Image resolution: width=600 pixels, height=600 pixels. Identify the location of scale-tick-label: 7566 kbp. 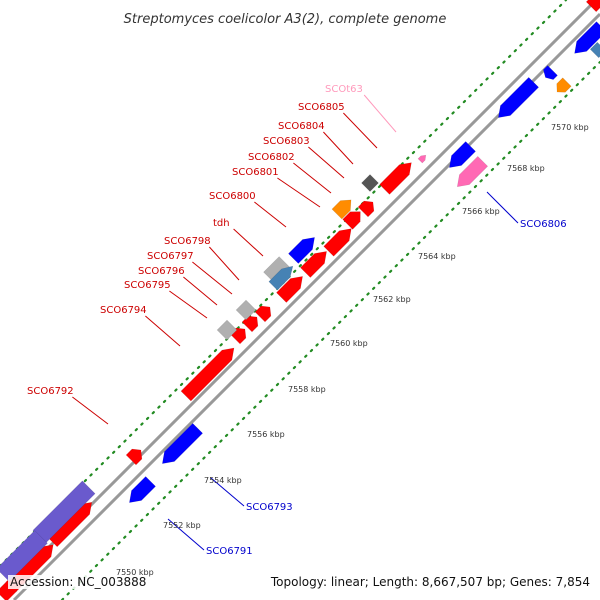
(481, 211).